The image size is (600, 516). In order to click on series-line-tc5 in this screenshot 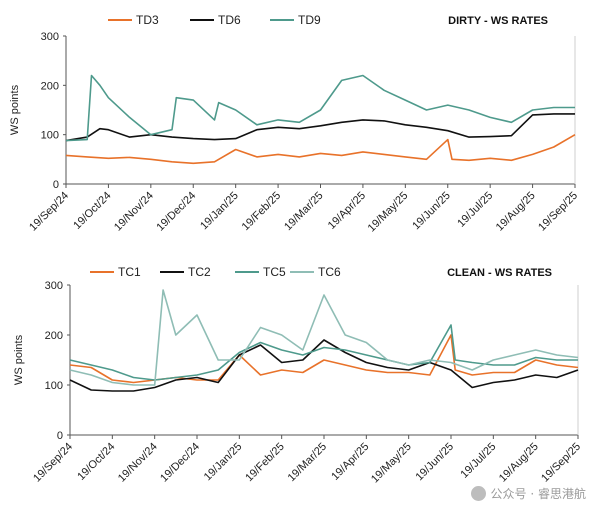, I will do `click(323, 352)`.